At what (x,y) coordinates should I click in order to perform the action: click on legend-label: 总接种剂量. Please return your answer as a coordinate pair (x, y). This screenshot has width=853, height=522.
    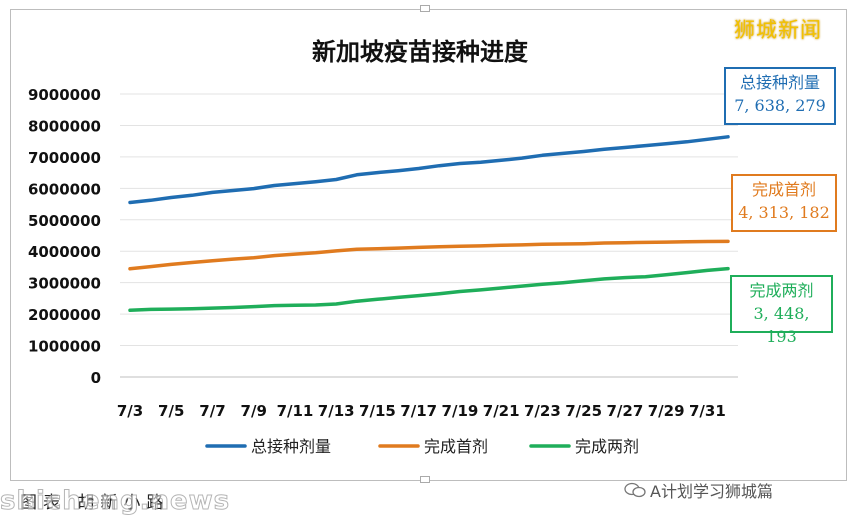
    Looking at the image, I should click on (291, 446).